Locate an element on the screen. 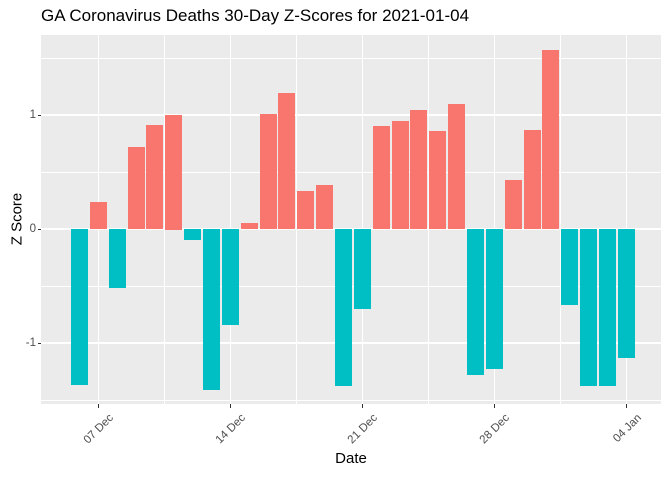 This screenshot has height=480, width=672. x-tick-label: 04 Jan is located at coordinates (627, 428).